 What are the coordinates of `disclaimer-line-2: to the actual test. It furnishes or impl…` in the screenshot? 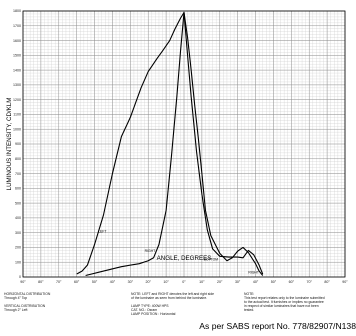 It's located at (284, 302).